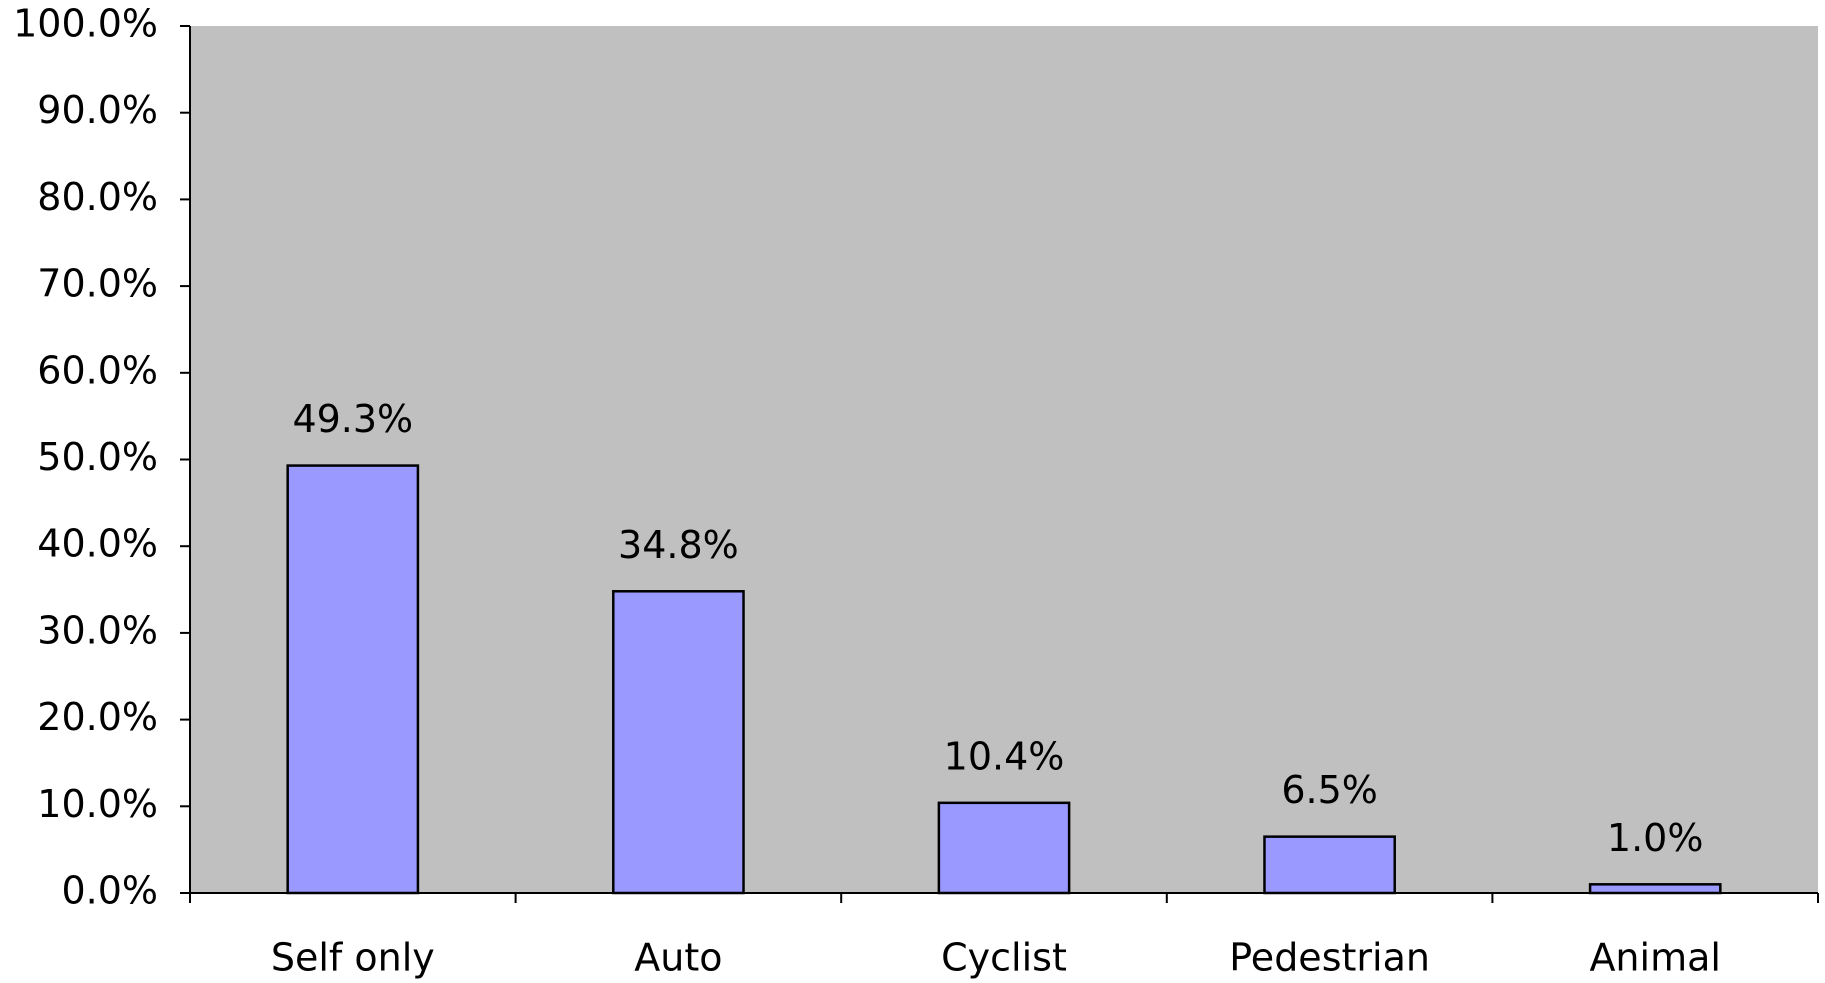  I want to click on value-label: 10.4%, so click(1004, 756).